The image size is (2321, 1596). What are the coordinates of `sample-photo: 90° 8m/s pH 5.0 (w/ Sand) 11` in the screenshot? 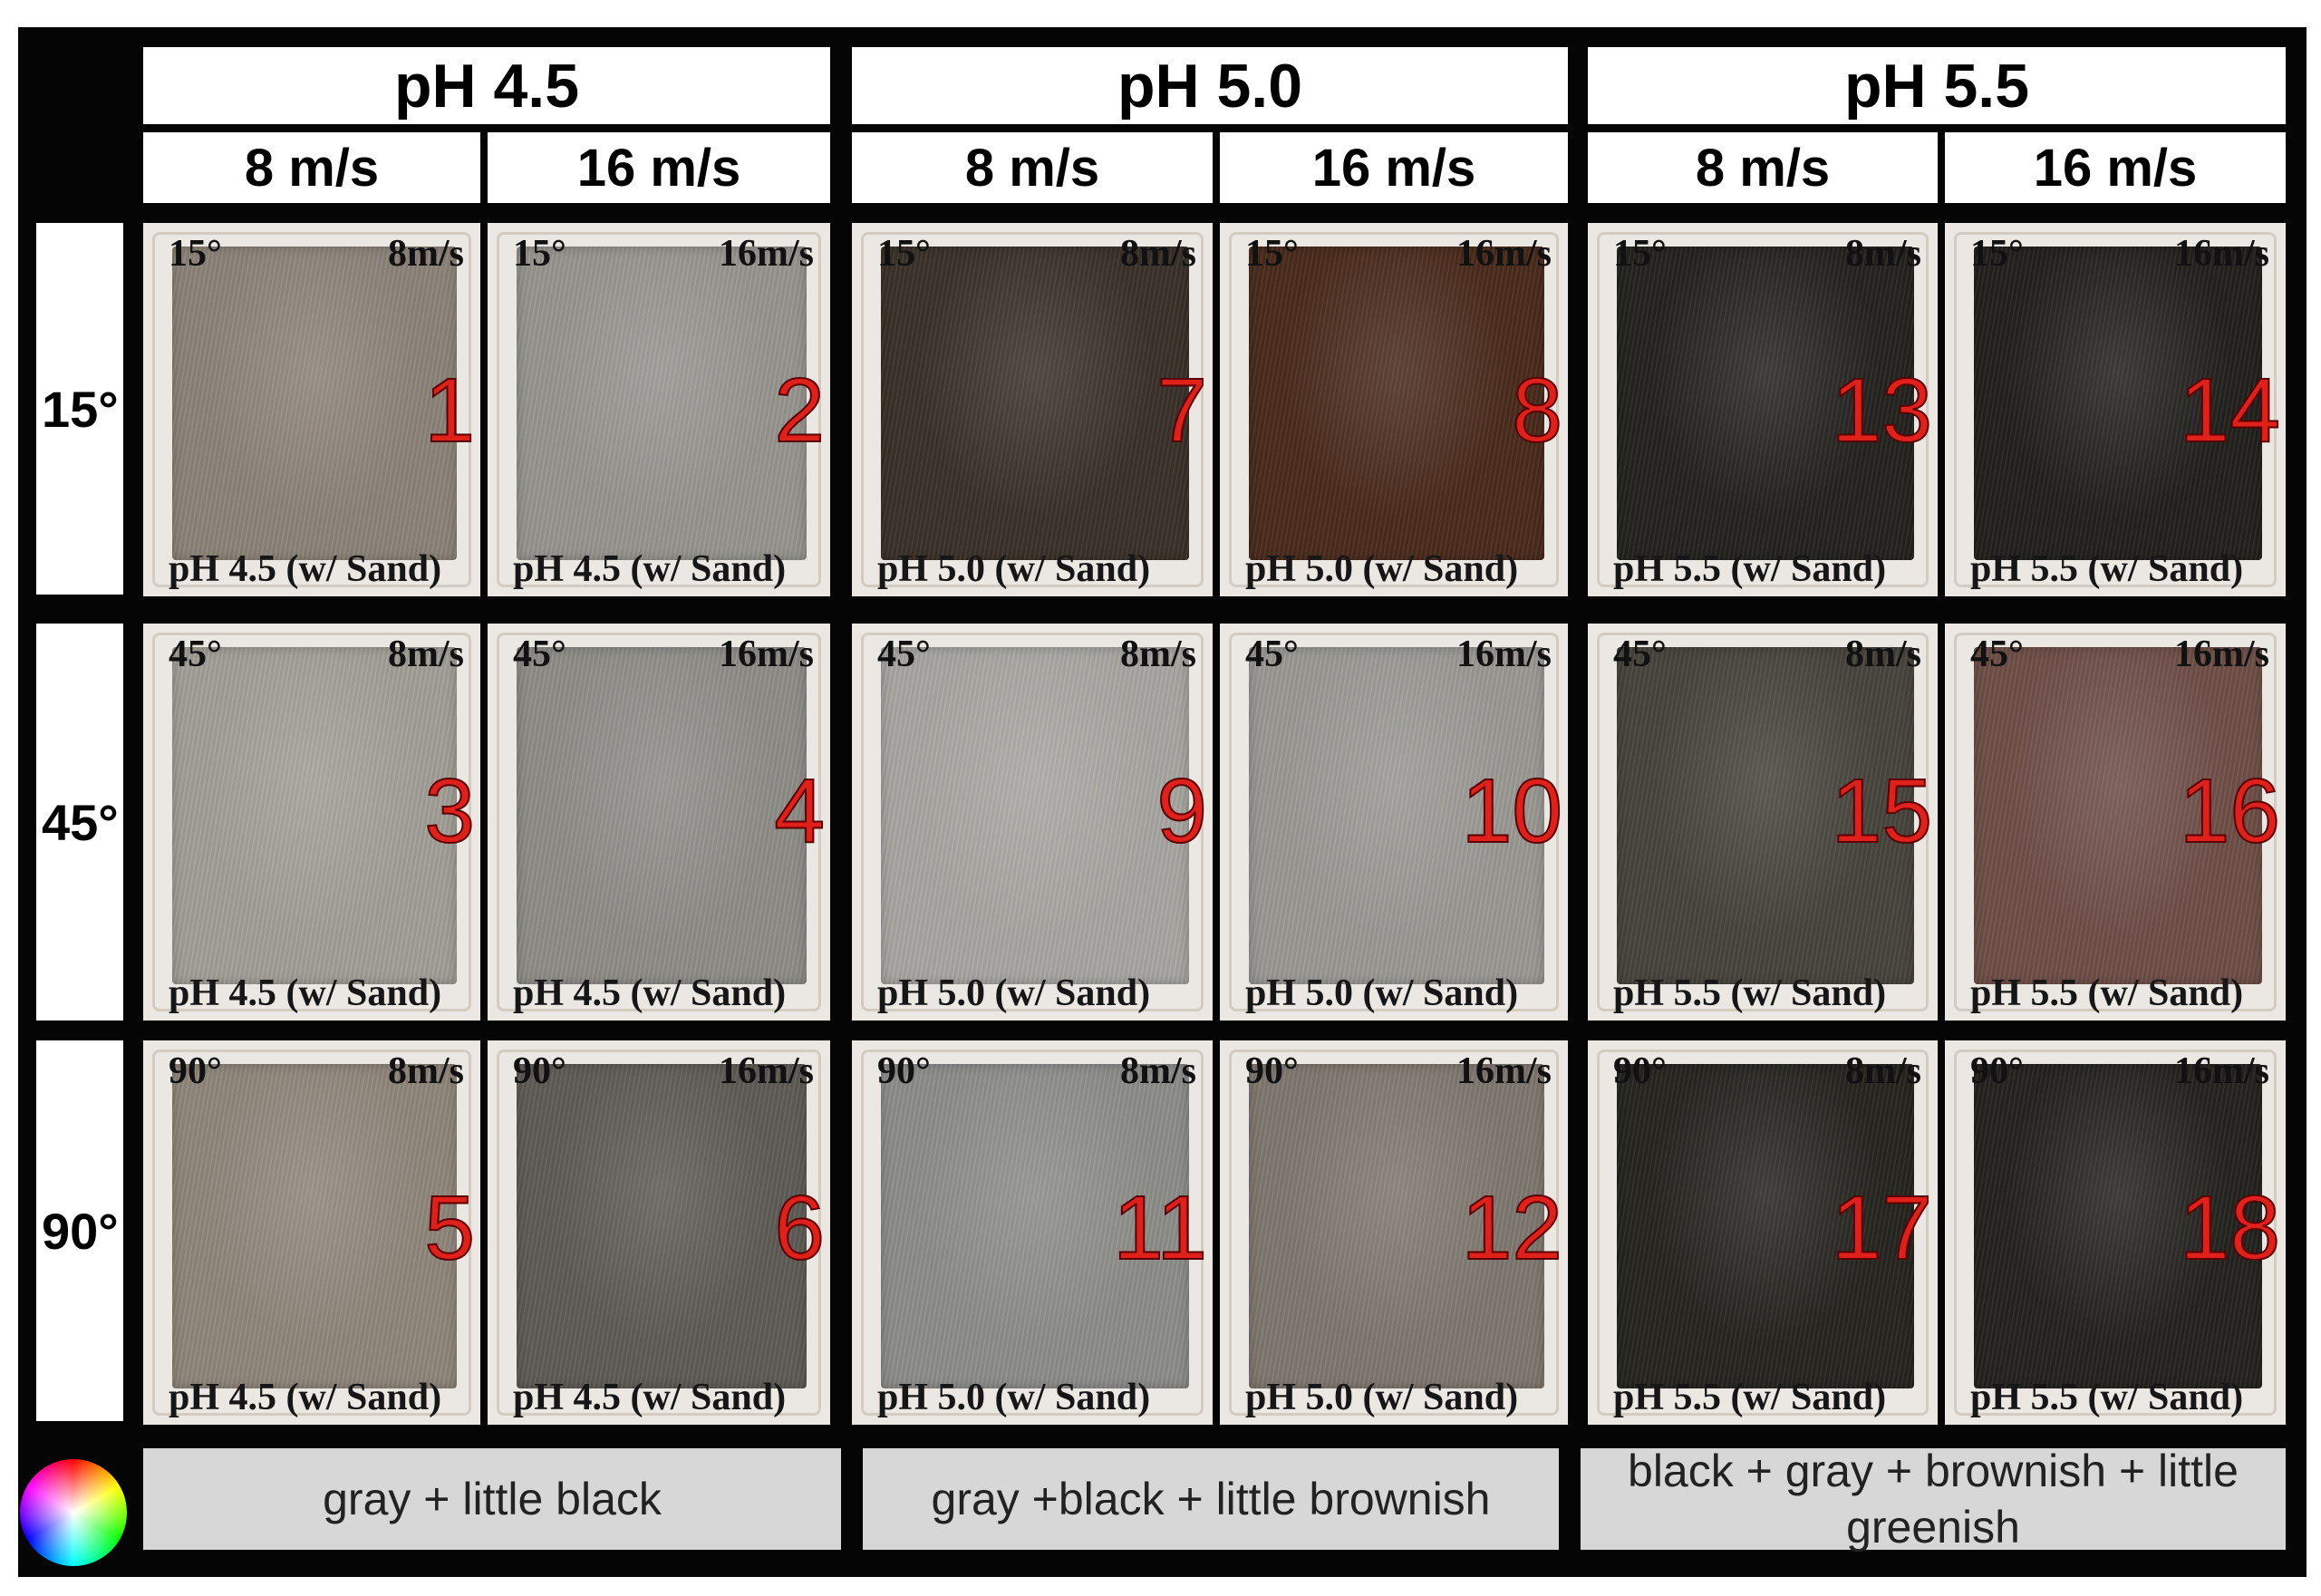 It's located at (1032, 1232).